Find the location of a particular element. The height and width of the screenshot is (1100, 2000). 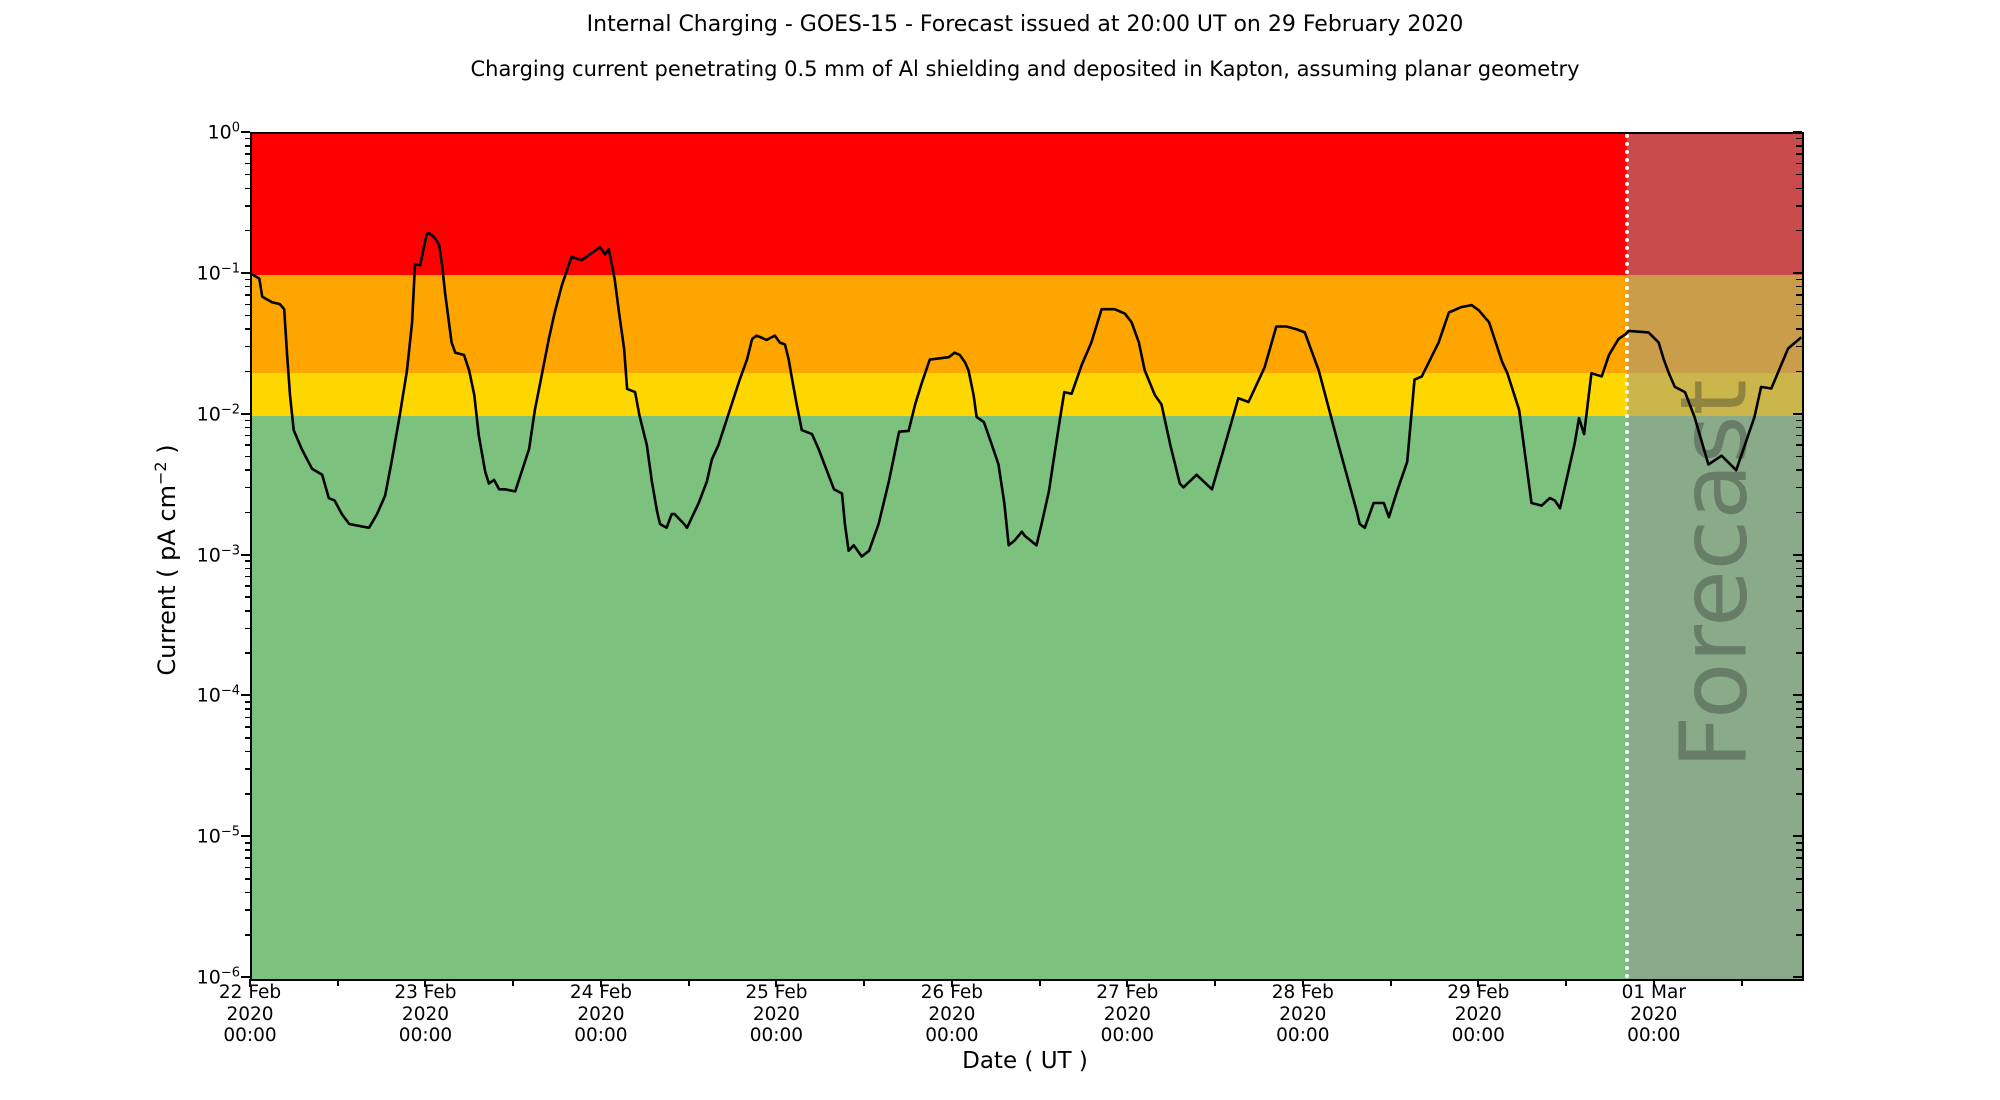

ytick-label-1e-1: 10⁻¹ is located at coordinates (218, 273).